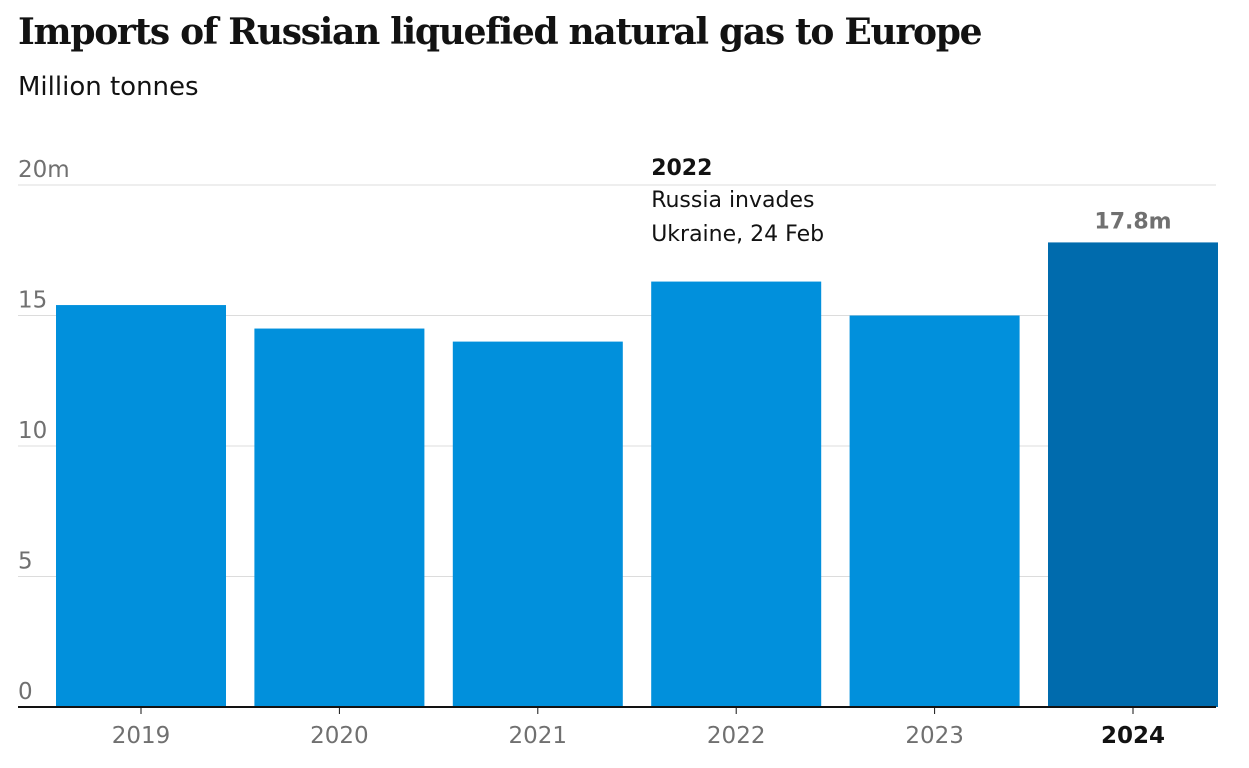 This screenshot has height=768, width=1249. I want to click on axes, so click(617, 710).